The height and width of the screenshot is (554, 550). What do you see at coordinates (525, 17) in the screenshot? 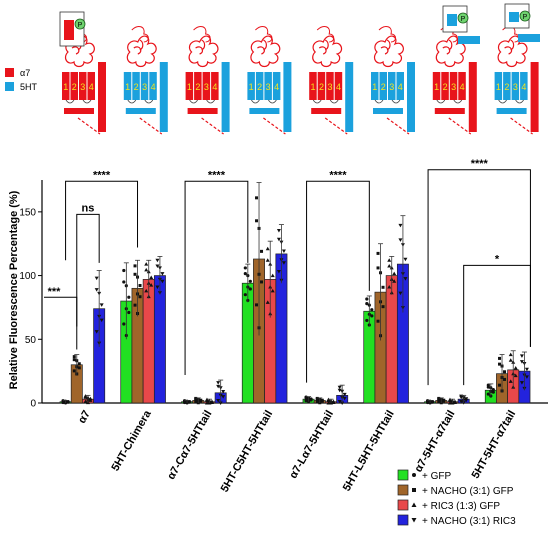
I see `phospho-label: P` at bounding box center [525, 17].